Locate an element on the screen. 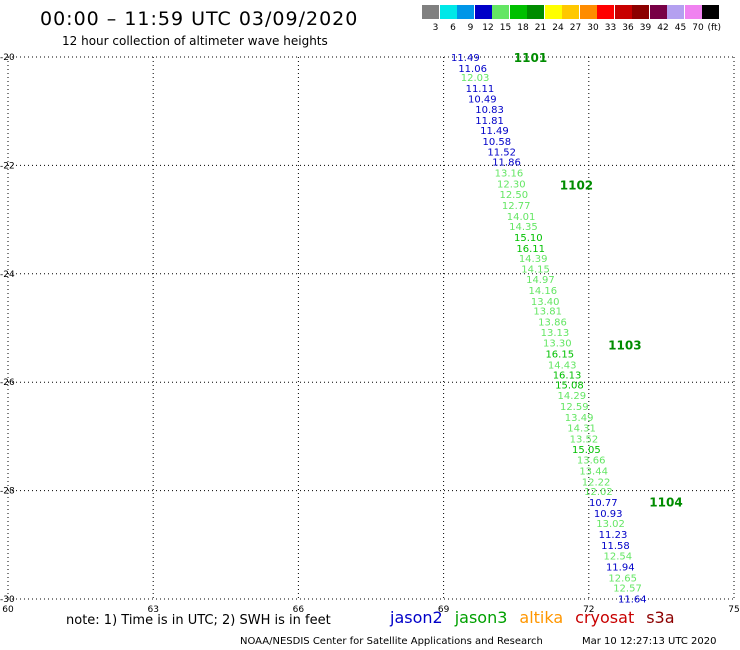 The image size is (740, 650). wave-height-value: 11.64 is located at coordinates (632, 599).